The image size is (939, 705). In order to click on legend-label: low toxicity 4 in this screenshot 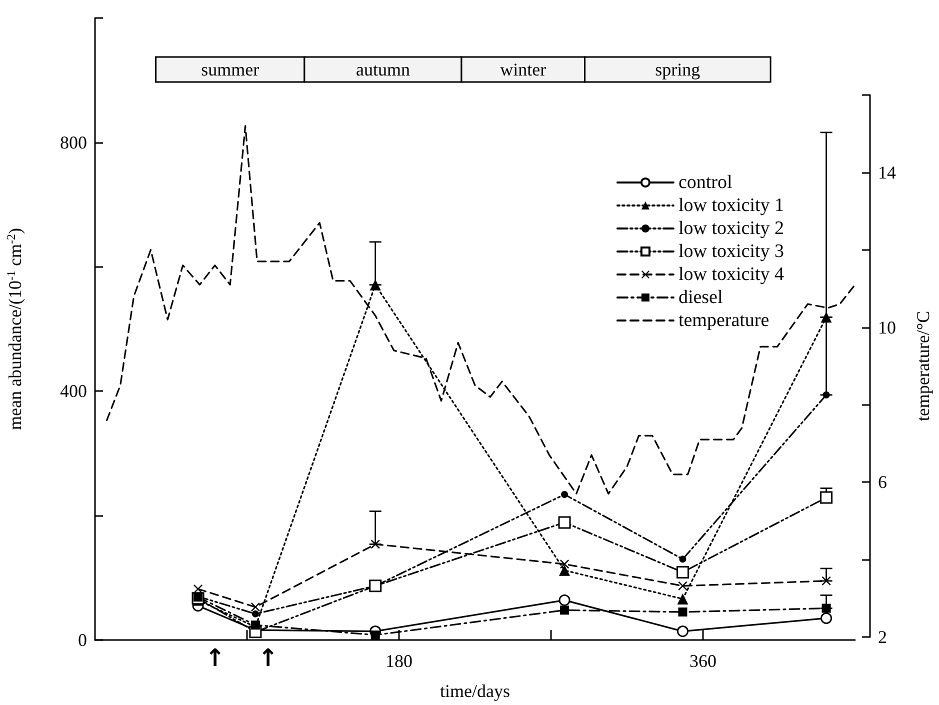, I will do `click(731, 274)`.